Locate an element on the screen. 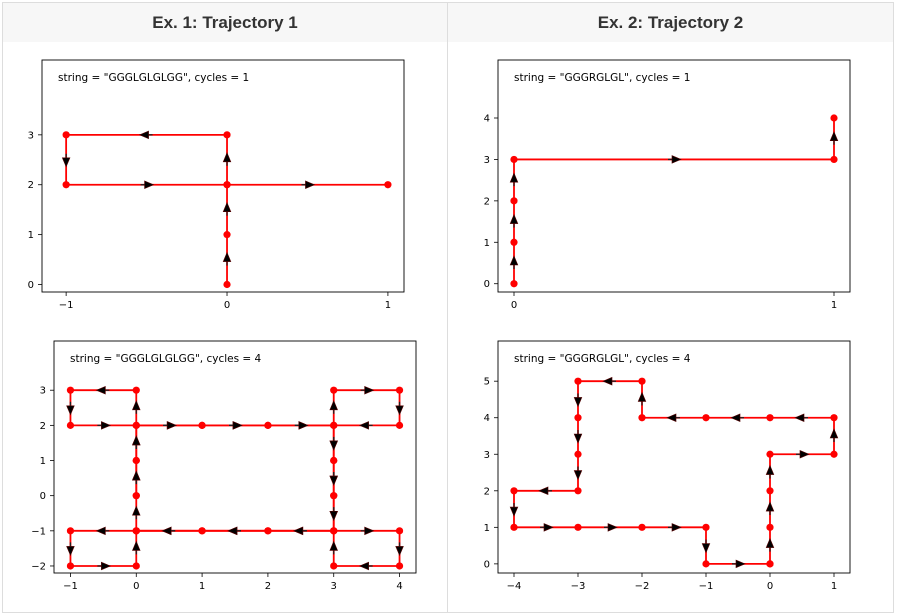  plot-annotation: string = "GGGLGLGLGG", cycles = 1 is located at coordinates (153, 78).